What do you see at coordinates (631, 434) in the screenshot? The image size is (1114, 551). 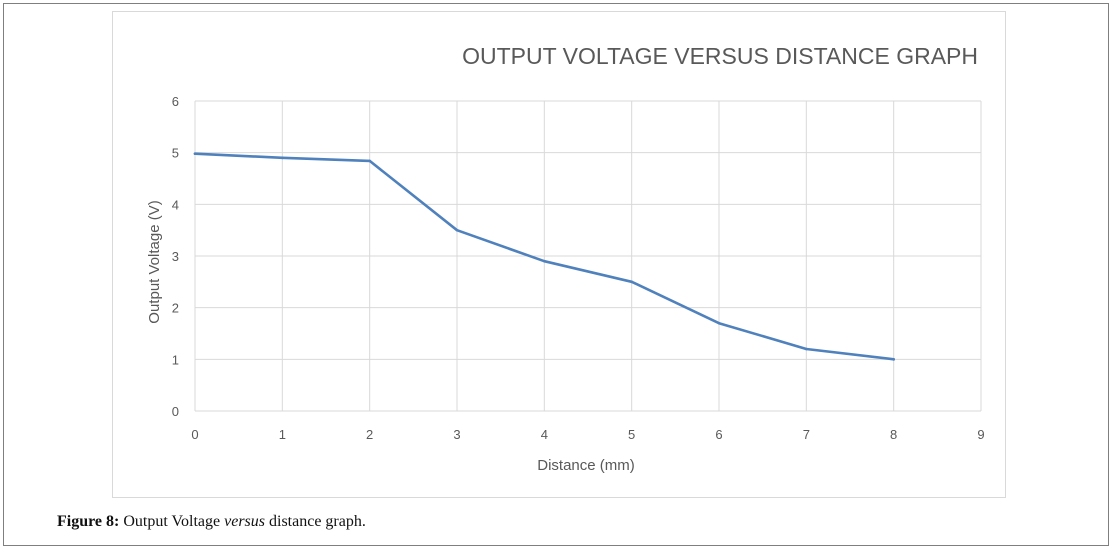 I see `x-tick-label: 5` at bounding box center [631, 434].